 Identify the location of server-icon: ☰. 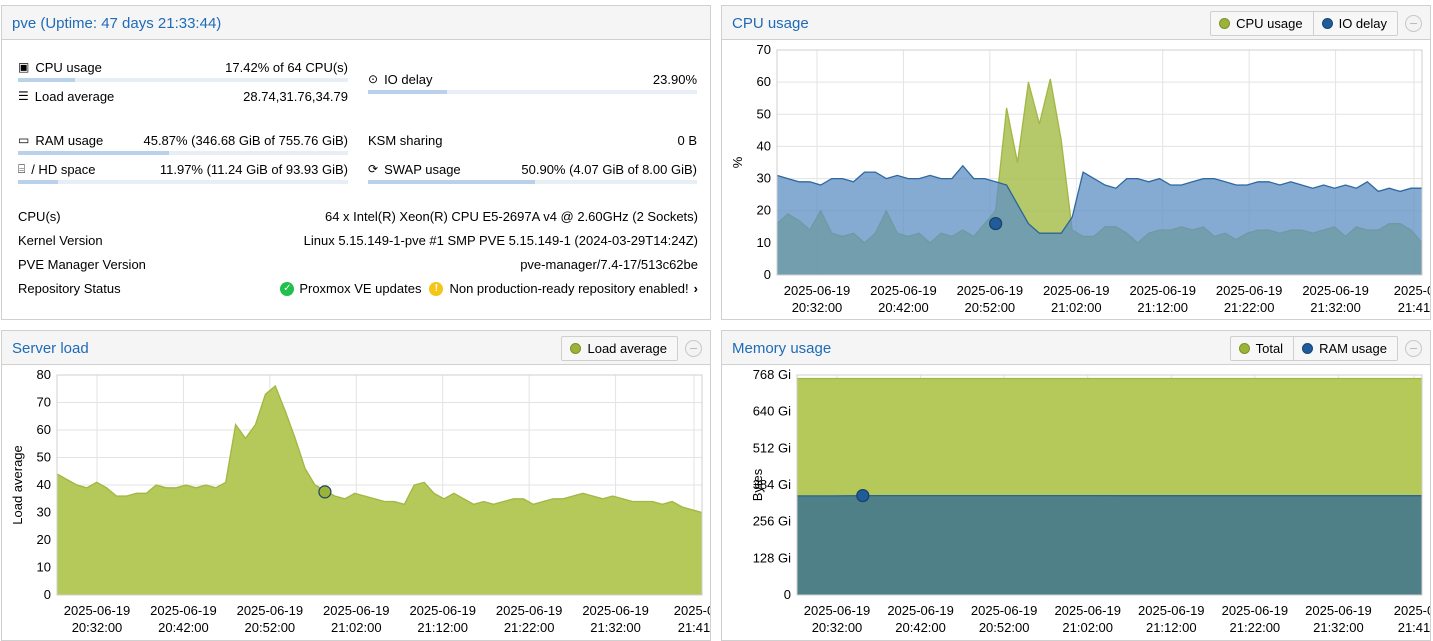
(23, 96).